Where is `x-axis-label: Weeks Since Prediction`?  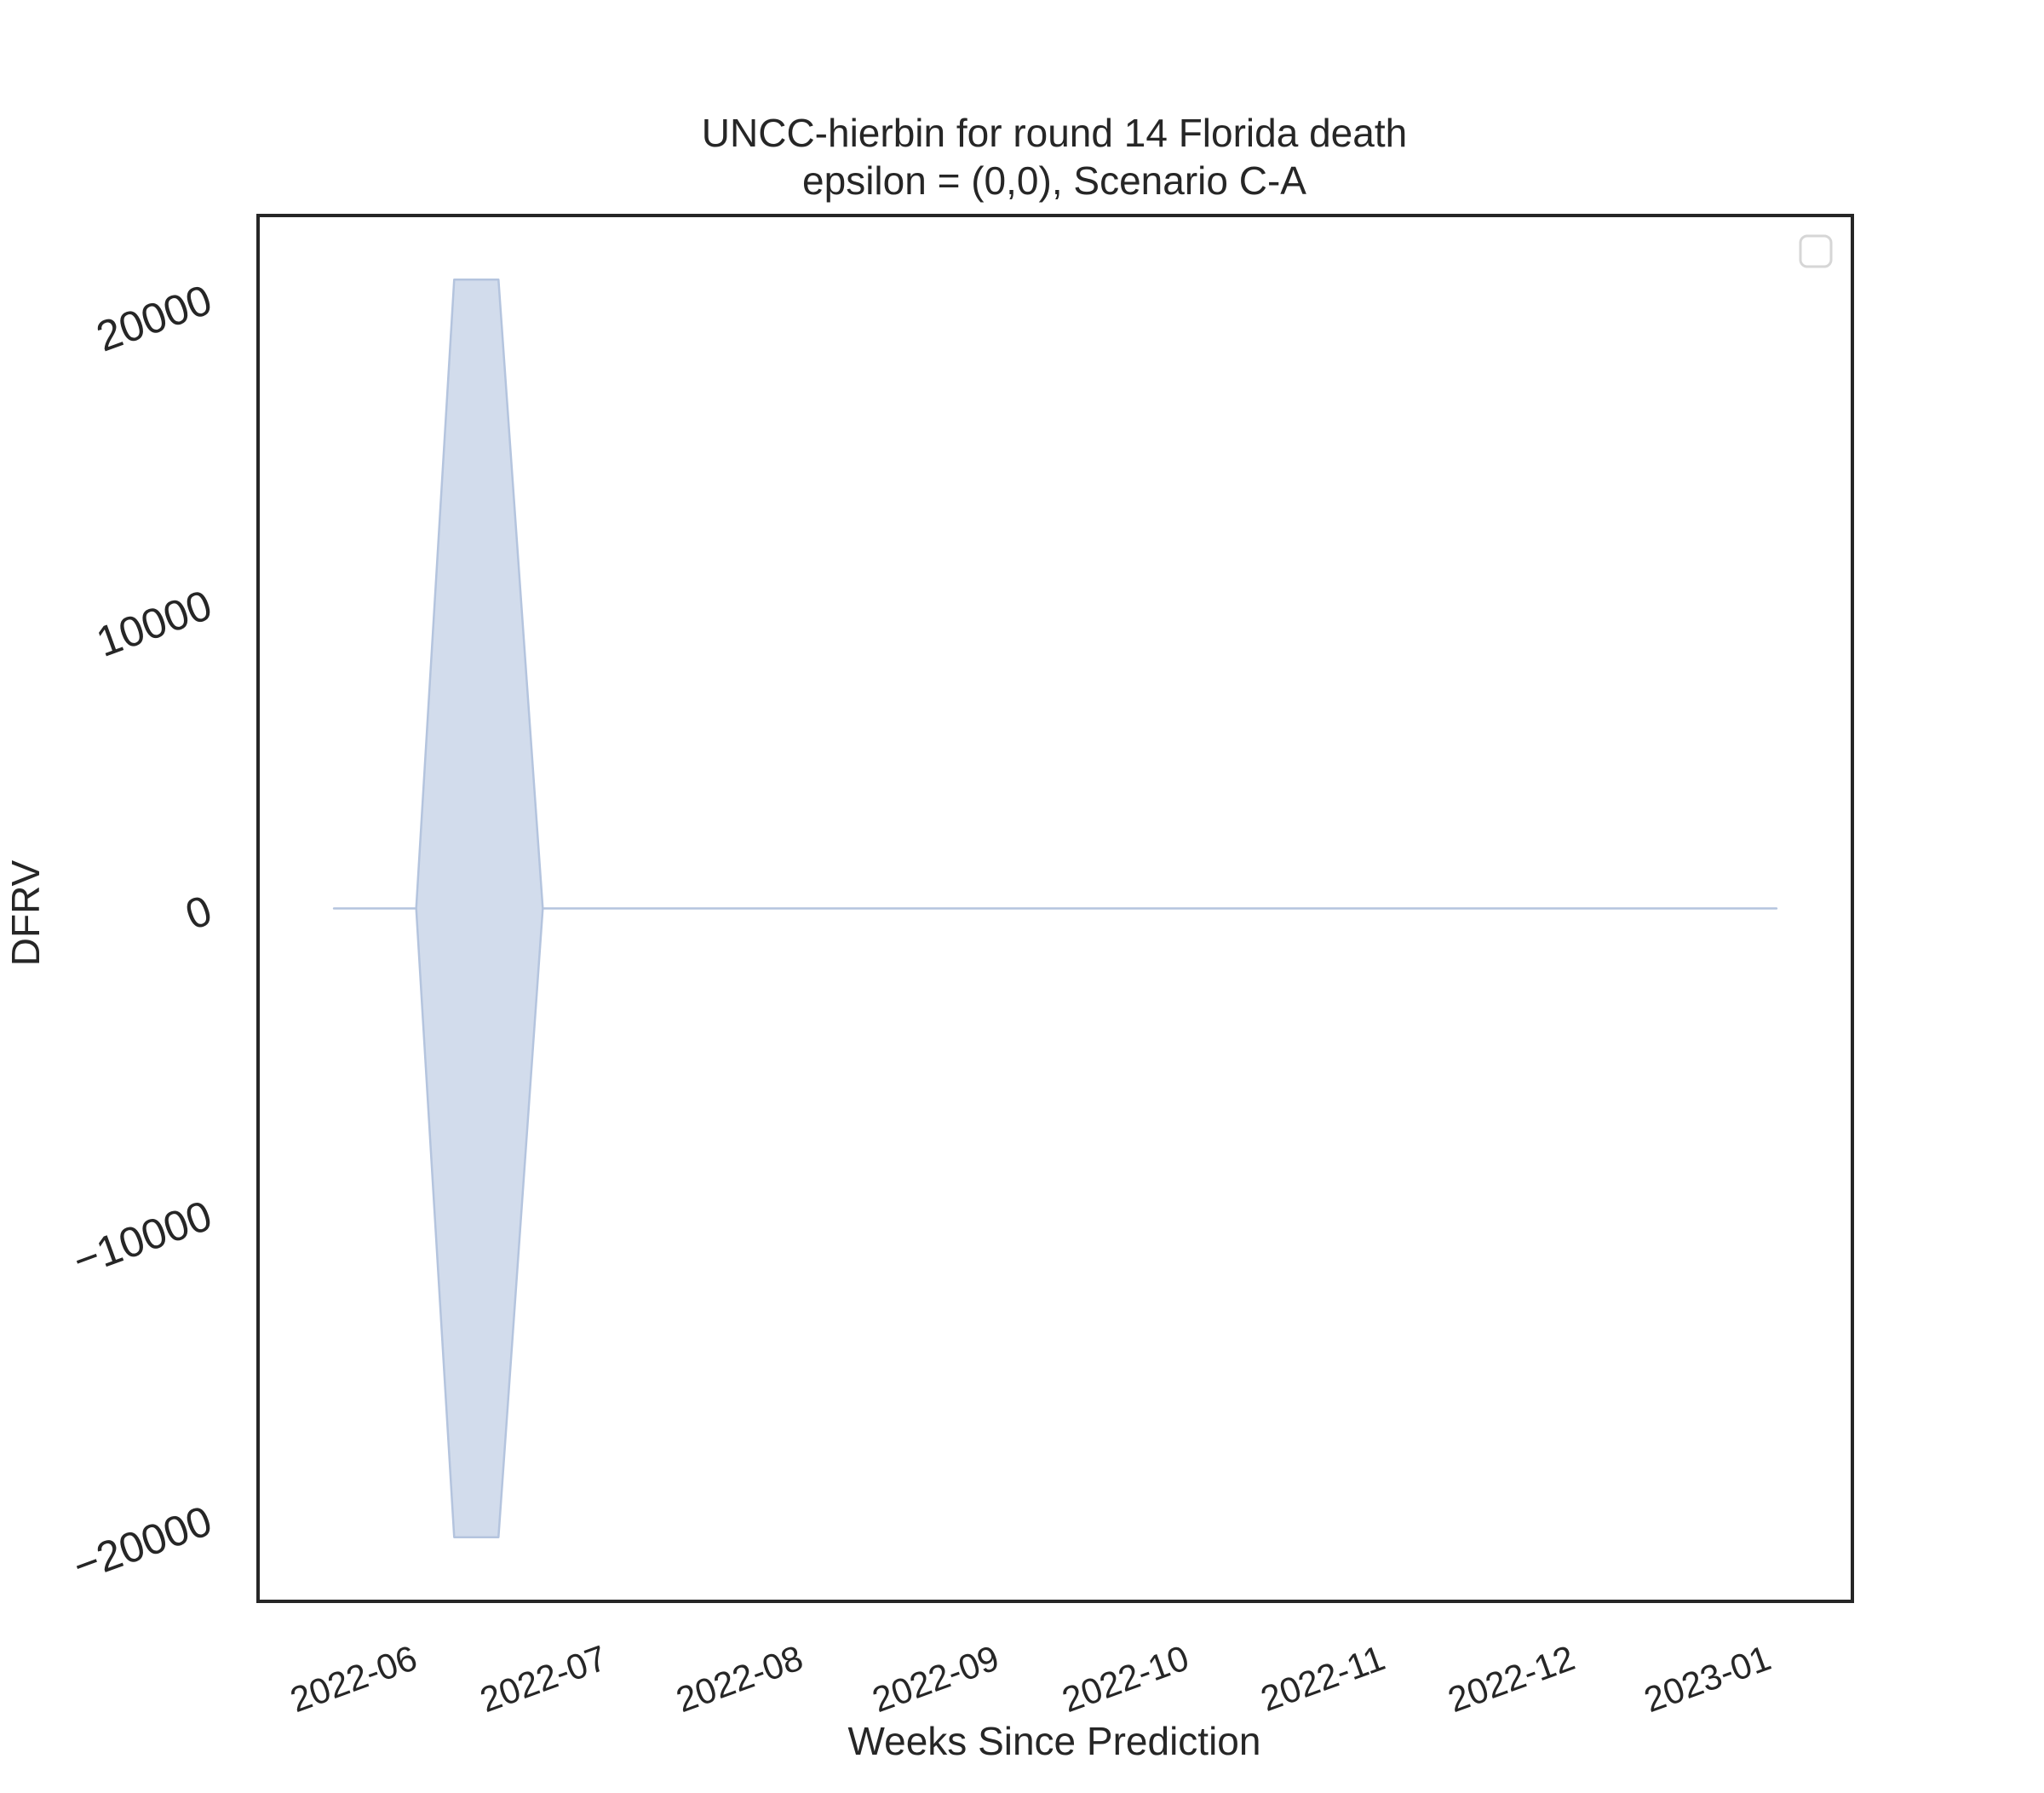
x-axis-label: Weeks Since Prediction is located at coordinates (1054, 1741).